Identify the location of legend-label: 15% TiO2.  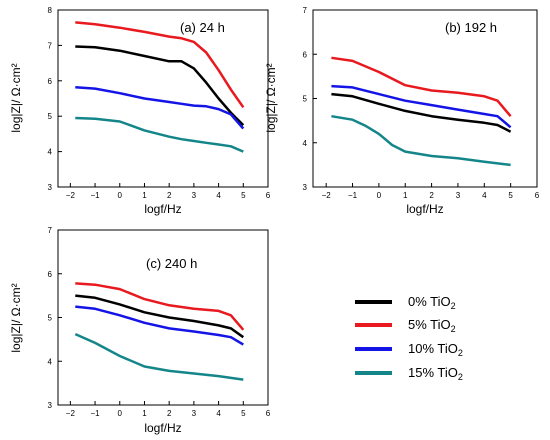
(435, 373).